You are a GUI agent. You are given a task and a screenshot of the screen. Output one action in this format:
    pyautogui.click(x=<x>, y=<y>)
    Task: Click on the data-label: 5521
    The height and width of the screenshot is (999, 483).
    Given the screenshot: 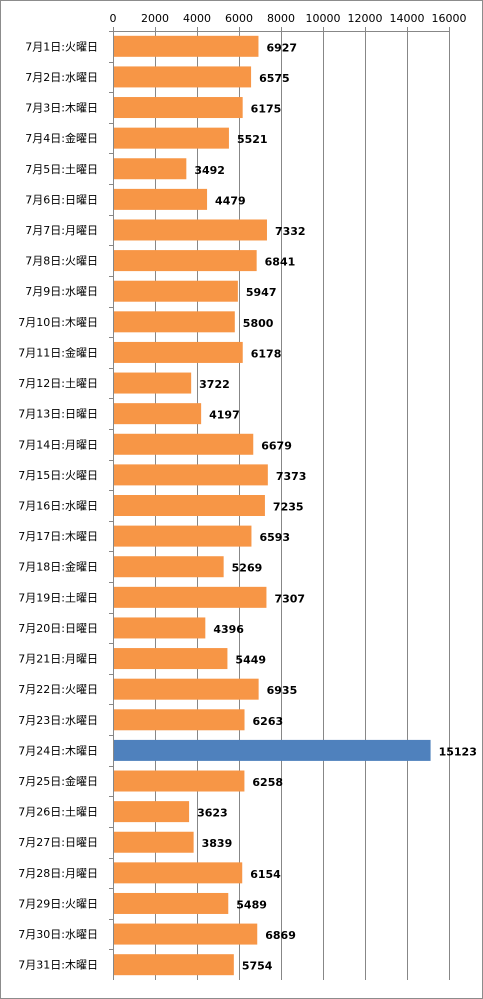 What is the action you would take?
    pyautogui.click(x=252, y=139)
    